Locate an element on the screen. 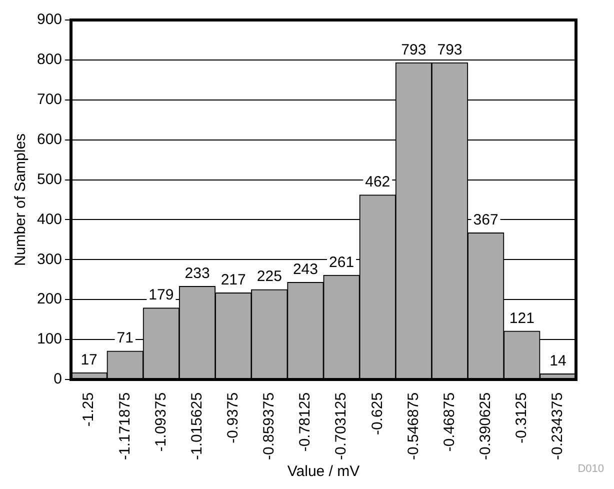  x-axis-title: Value / mV is located at coordinates (323, 471).